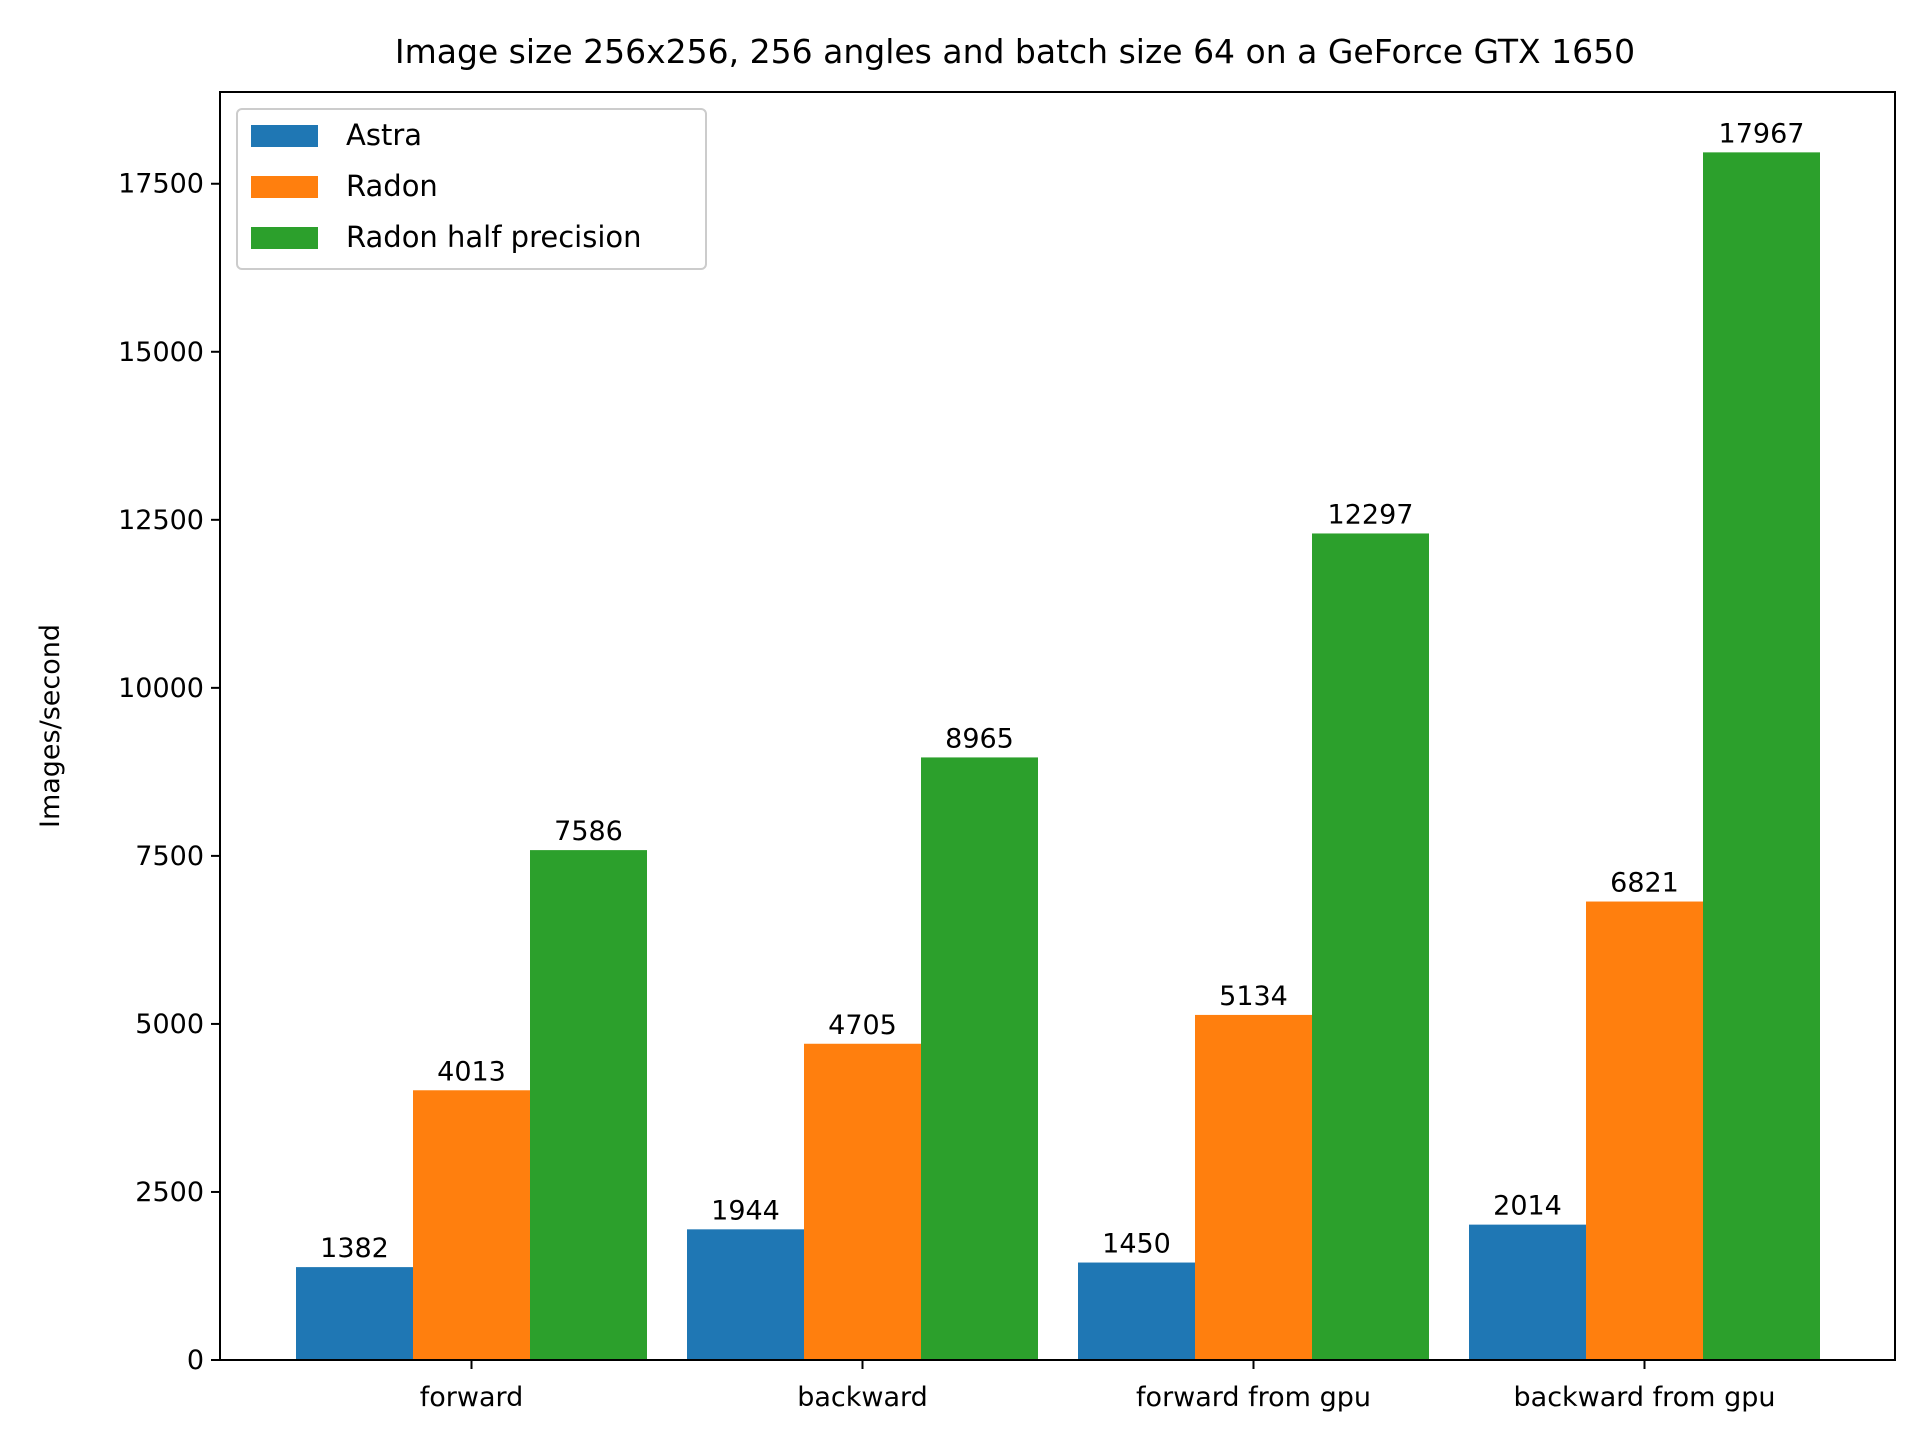 The height and width of the screenshot is (1440, 1920). What do you see at coordinates (1644, 1130) in the screenshot?
I see `bar-radon-backward-from-gpu` at bounding box center [1644, 1130].